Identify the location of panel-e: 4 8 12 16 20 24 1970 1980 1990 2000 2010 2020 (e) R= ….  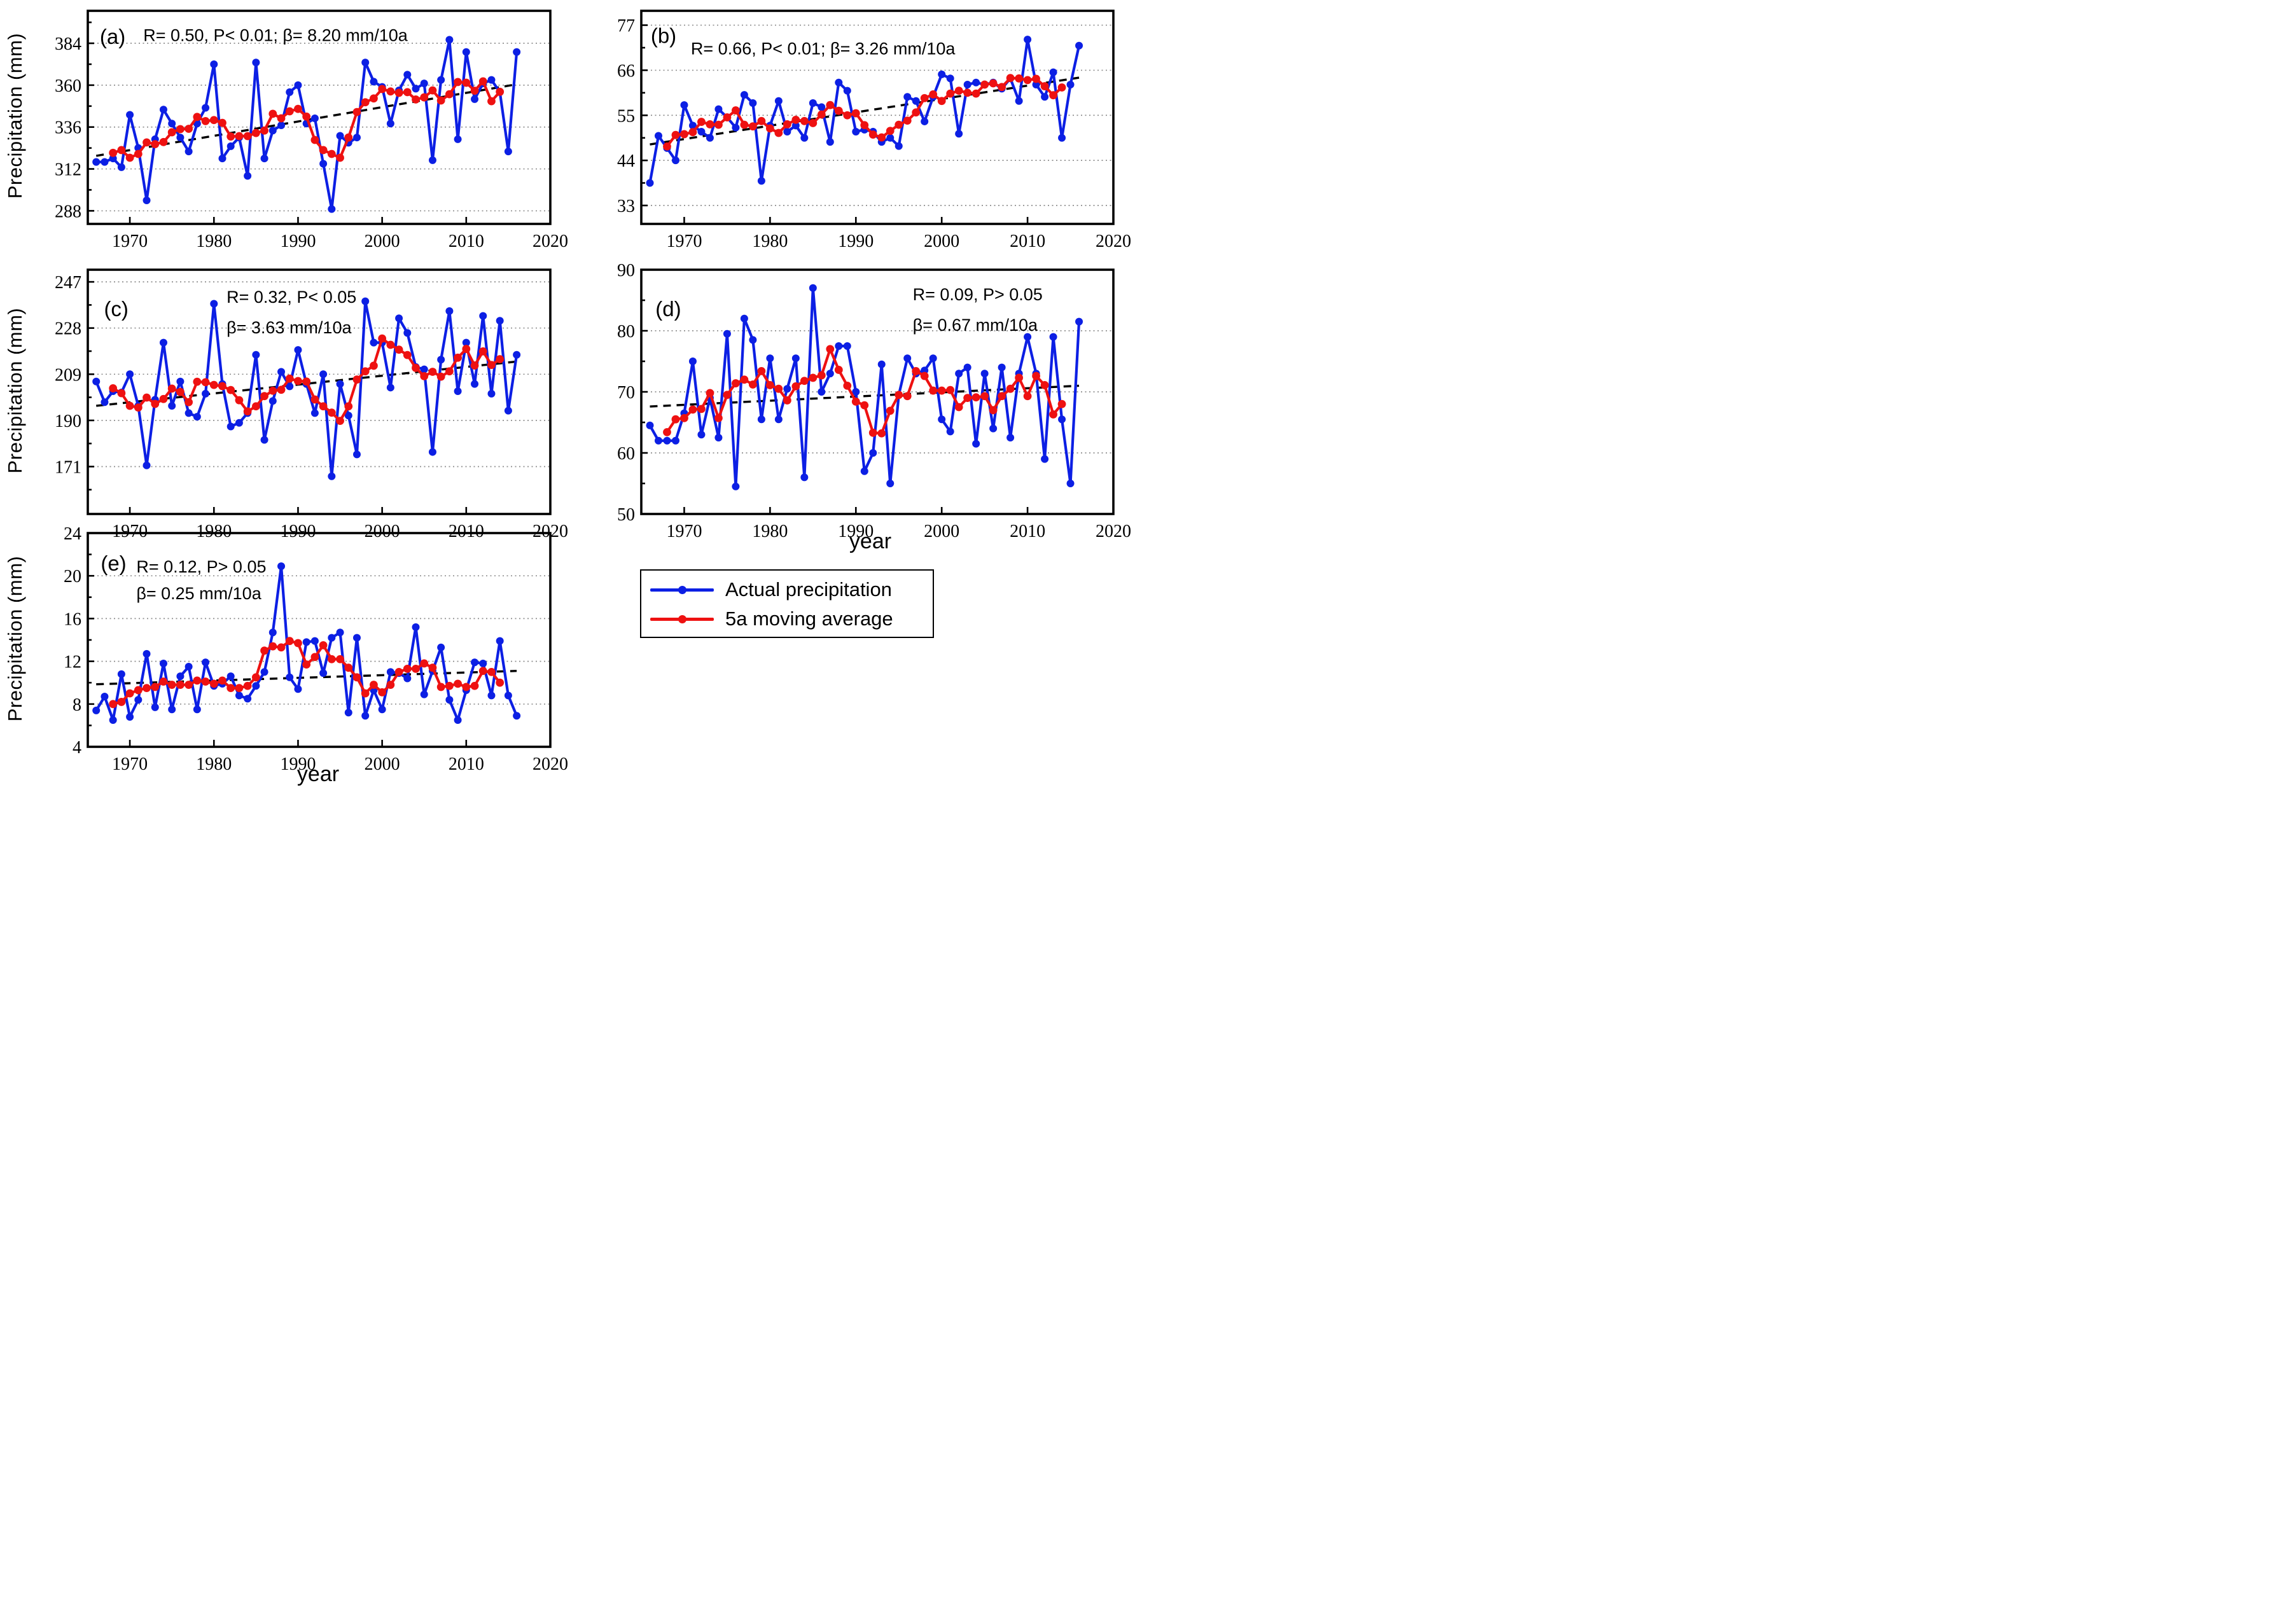
(316, 649).